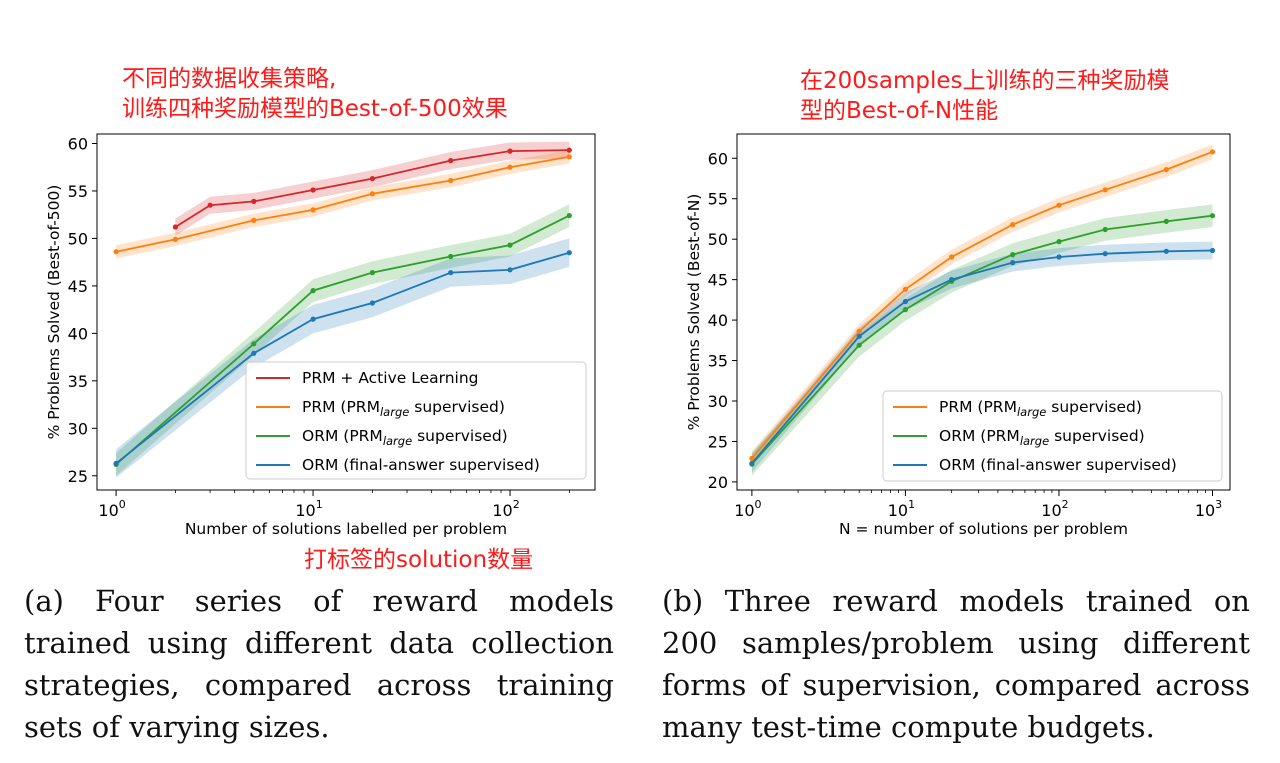  Describe the element at coordinates (1054, 509) in the screenshot. I see `x-tick-label: 10²` at that location.